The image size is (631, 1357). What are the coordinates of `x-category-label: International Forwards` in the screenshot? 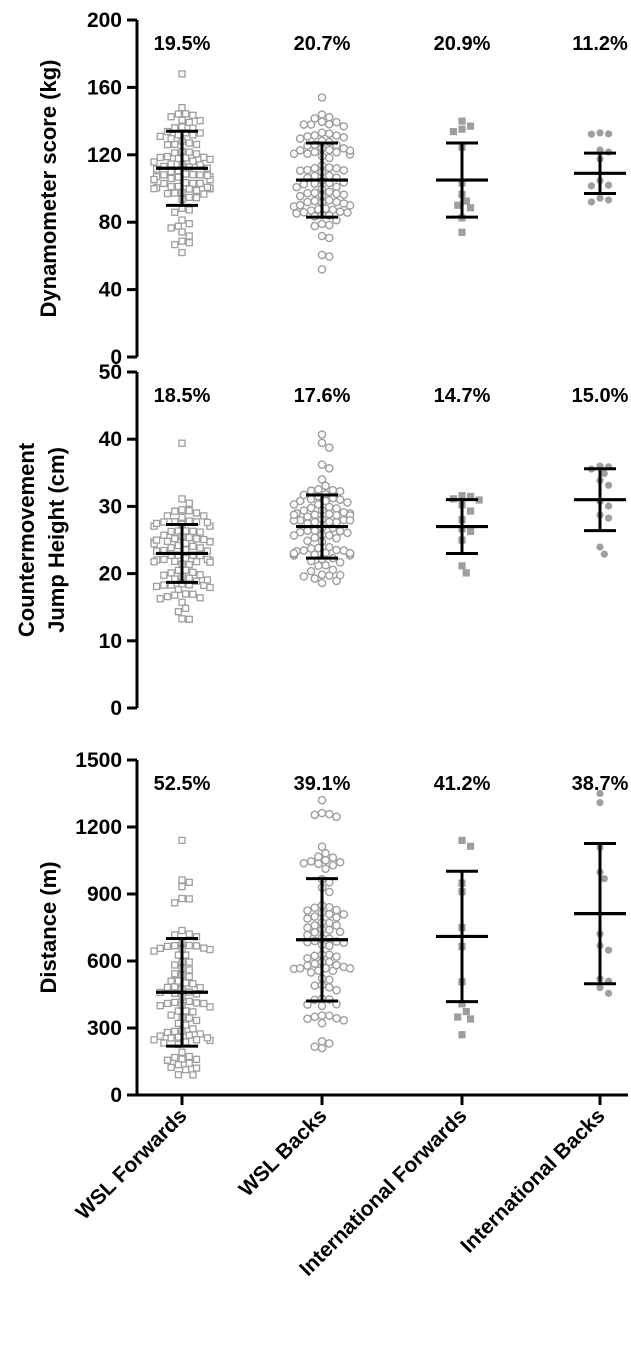 It's located at (383, 1192).